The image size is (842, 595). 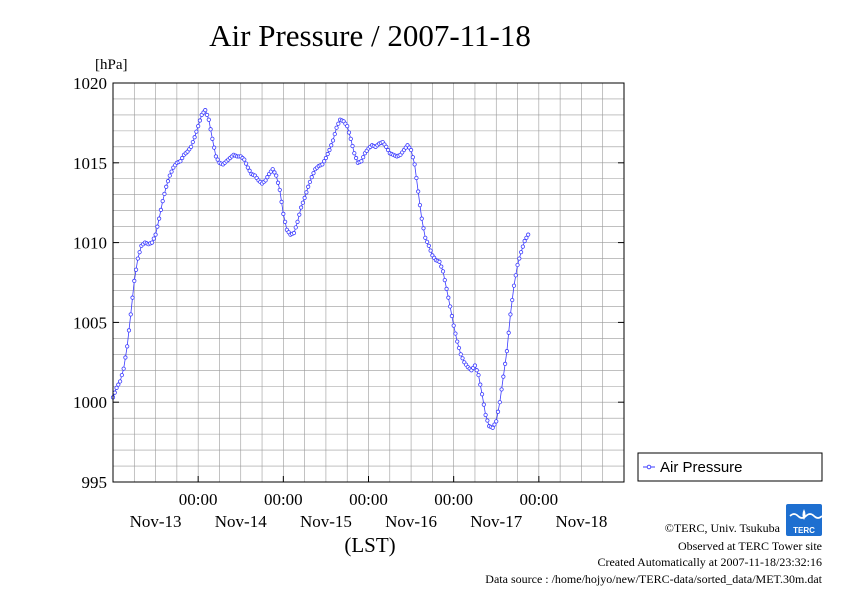 I want to click on footer-observed: Observed at TERC Tower site, so click(x=750, y=546).